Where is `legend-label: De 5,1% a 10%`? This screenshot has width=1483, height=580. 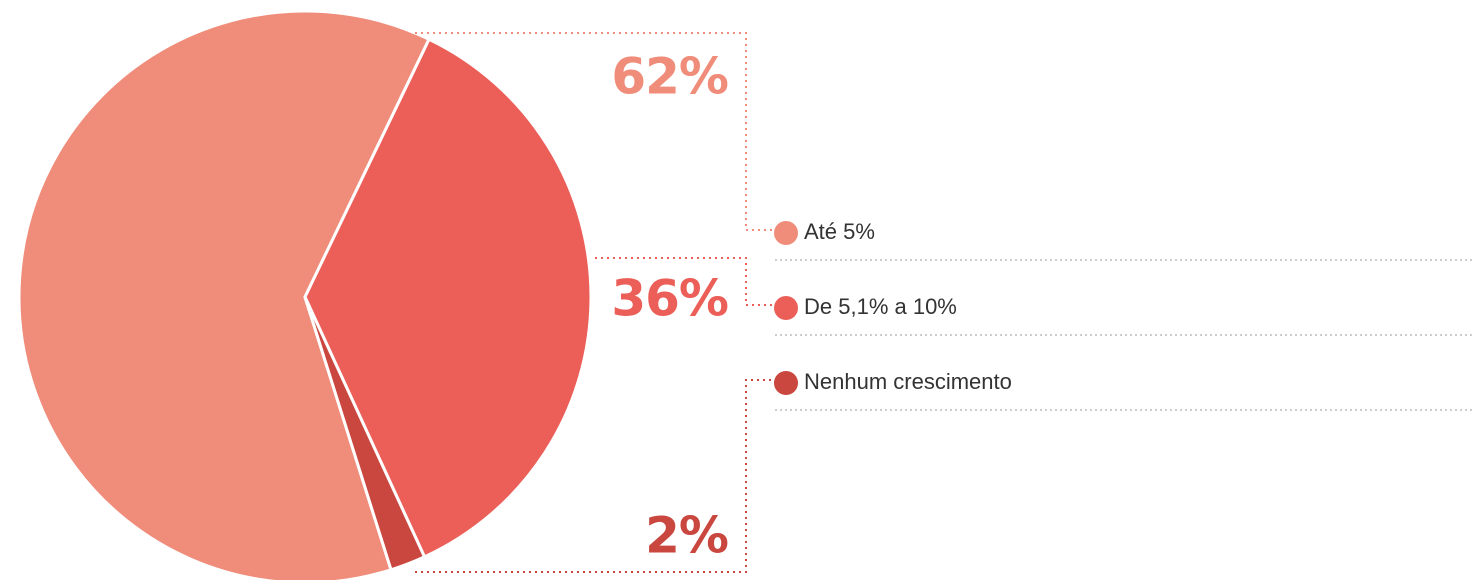 legend-label: De 5,1% a 10% is located at coordinates (880, 306).